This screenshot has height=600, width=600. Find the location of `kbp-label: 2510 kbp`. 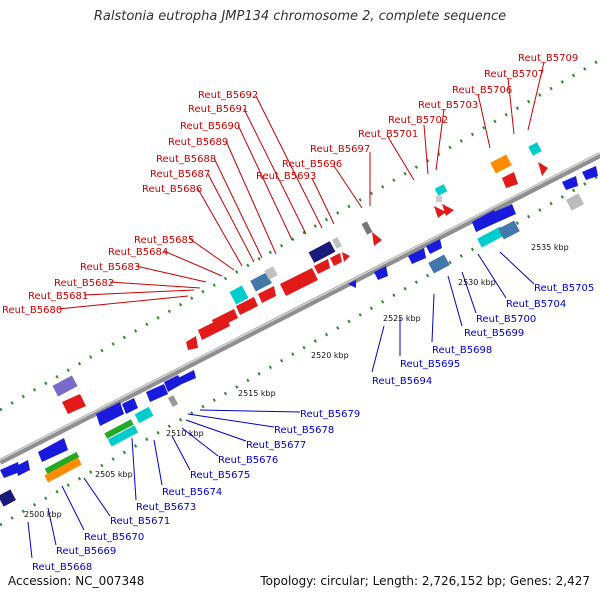

kbp-label: 2510 kbp is located at coordinates (185, 433).